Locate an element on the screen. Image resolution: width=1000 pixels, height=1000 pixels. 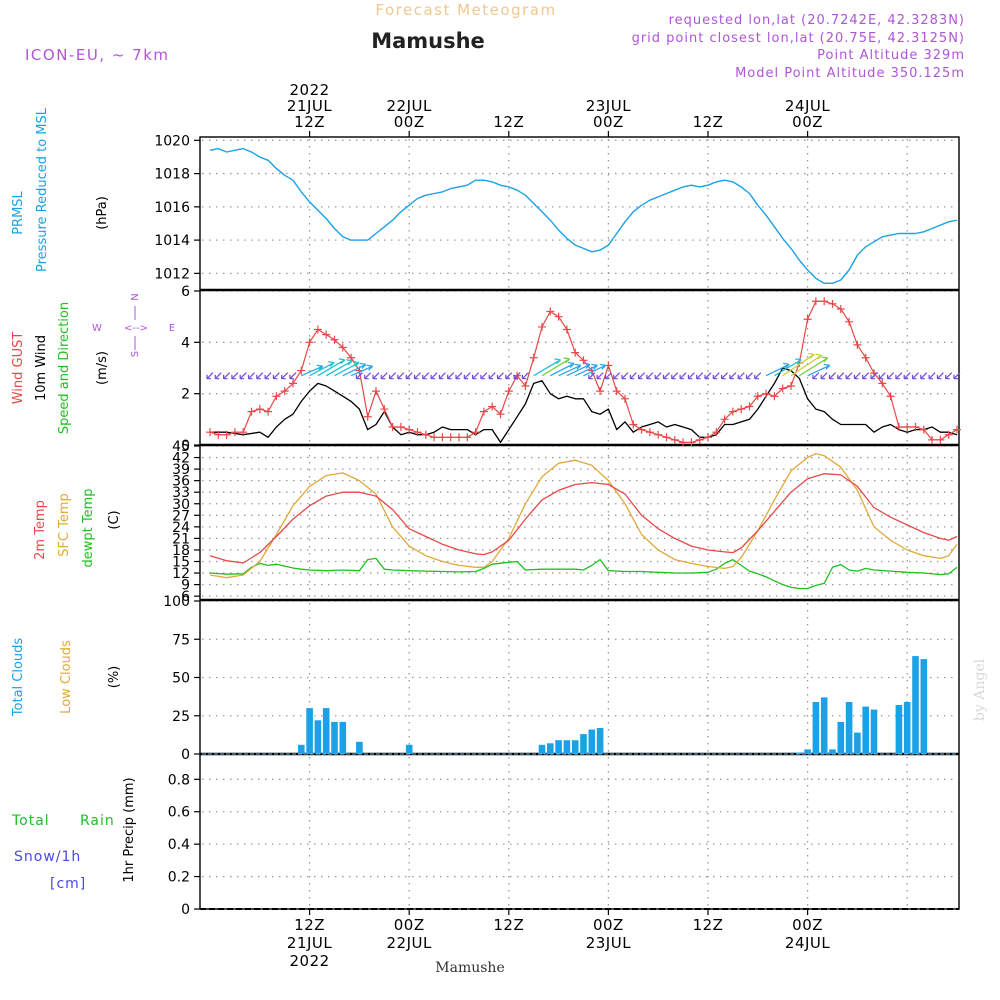
temp-tick-label: 12 is located at coordinates (181, 574).